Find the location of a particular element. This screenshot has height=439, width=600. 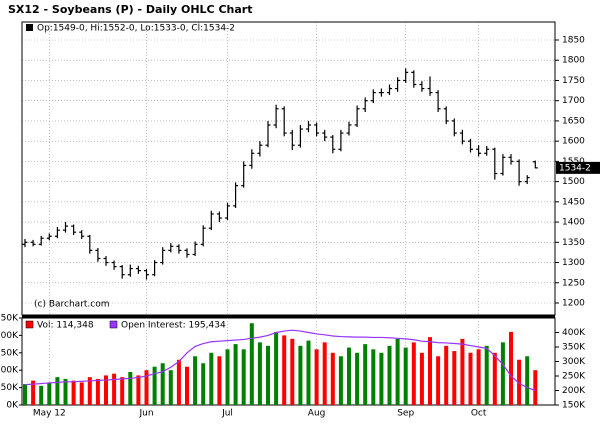

info-swatch is located at coordinates (29, 27).